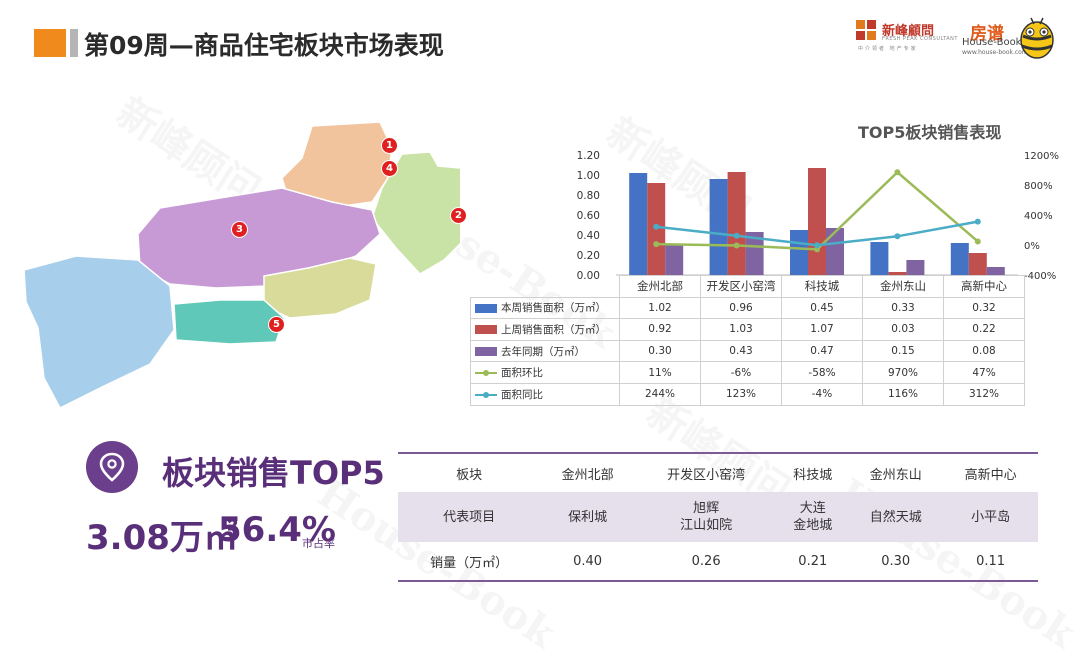 This screenshot has height=658, width=1080. I want to click on y-left-tick-label: 0.60, so click(588, 216).